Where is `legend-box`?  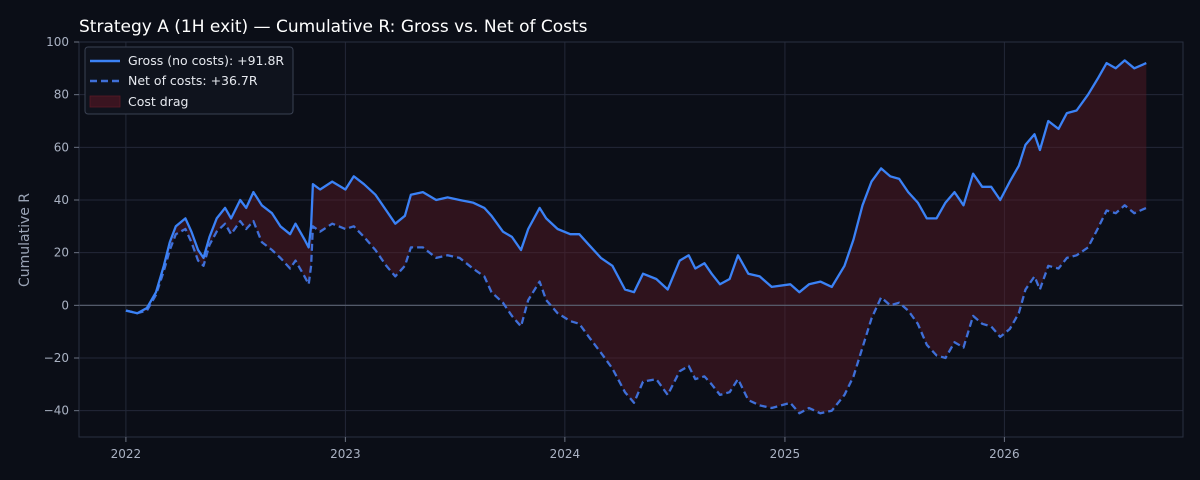
legend-box is located at coordinates (189, 80).